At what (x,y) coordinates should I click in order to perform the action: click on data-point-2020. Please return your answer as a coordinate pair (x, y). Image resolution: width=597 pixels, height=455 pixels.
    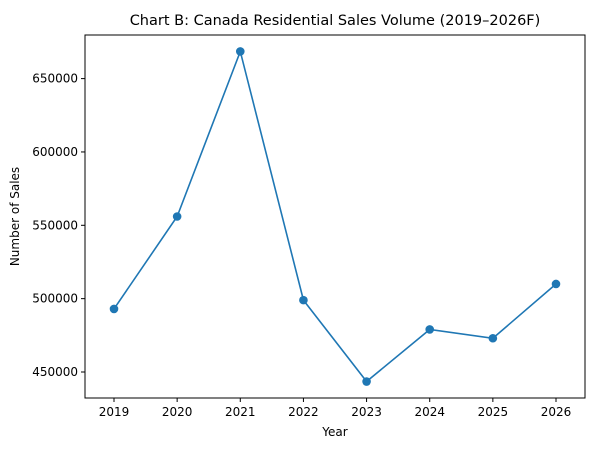
    Looking at the image, I should click on (177, 216).